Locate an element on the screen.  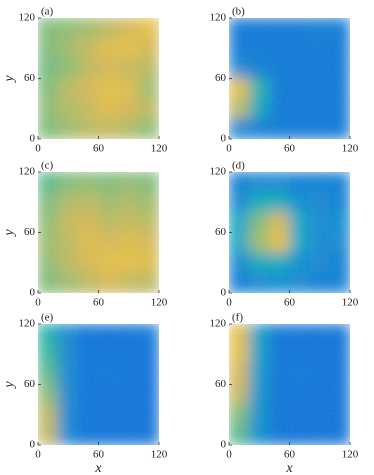
panel-label: (c) is located at coordinates (47, 166).